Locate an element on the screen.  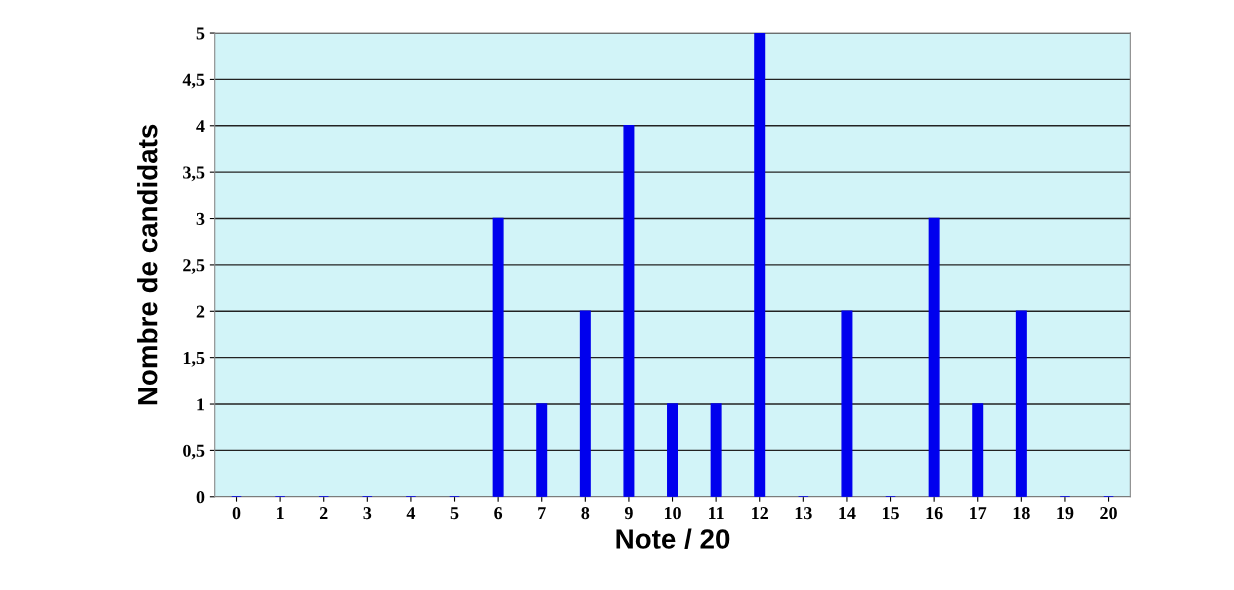
y-tick-label: 2 is located at coordinates (200, 311).